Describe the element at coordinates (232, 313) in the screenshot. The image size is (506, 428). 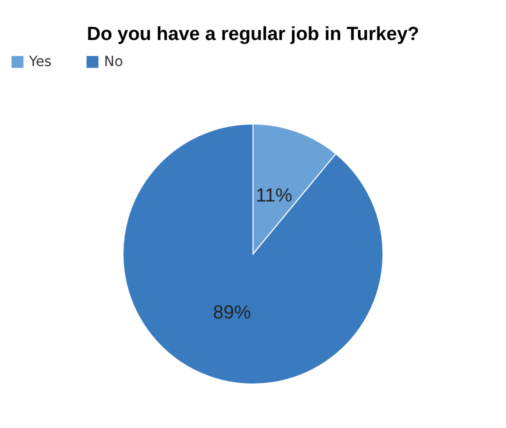
I see `data-label: 89%` at that location.